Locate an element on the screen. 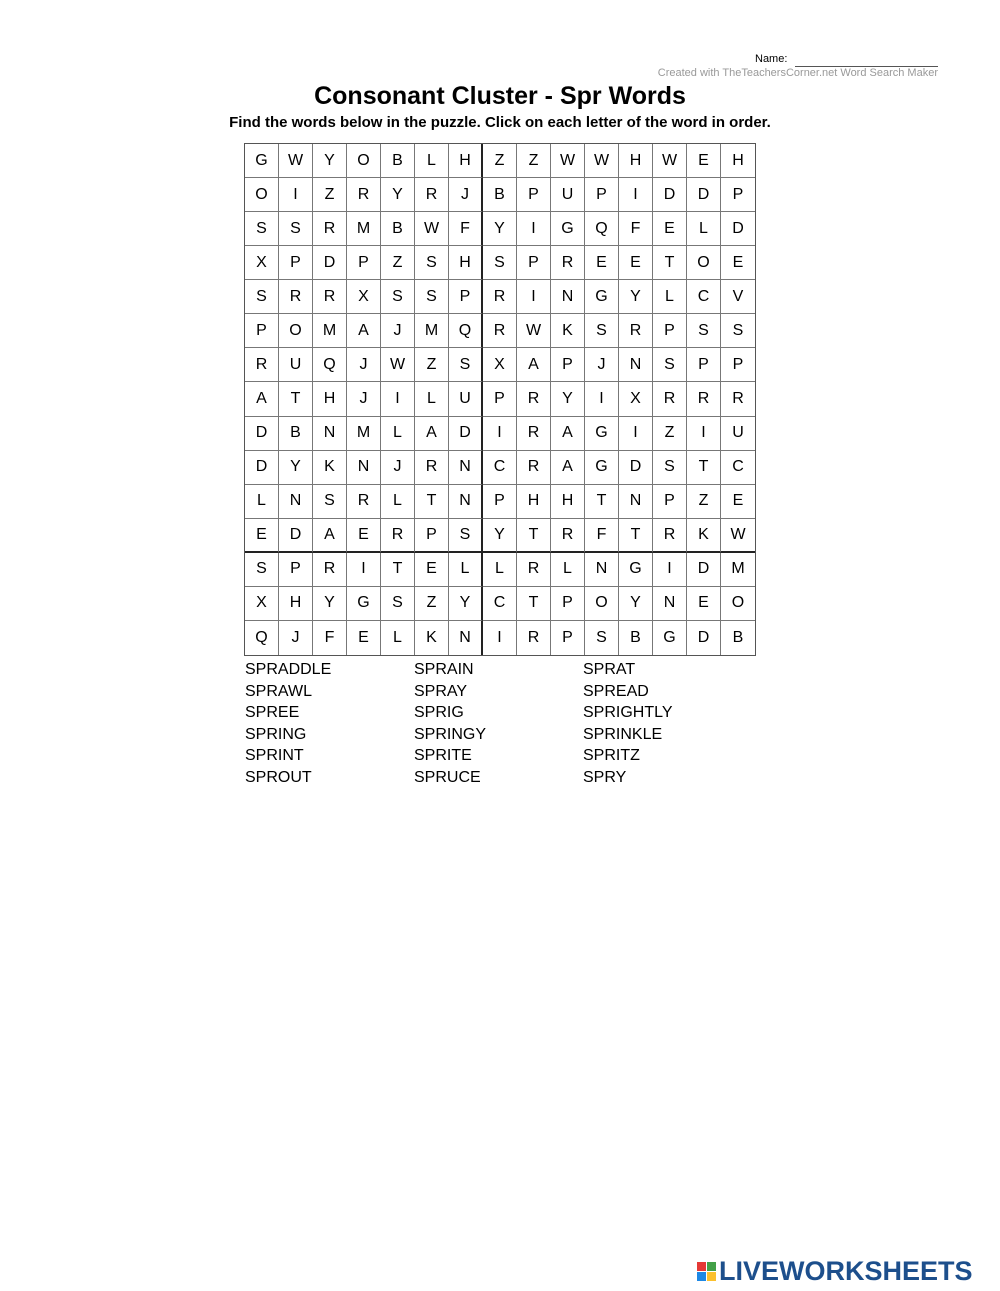  grid-cell: X is located at coordinates (636, 399).